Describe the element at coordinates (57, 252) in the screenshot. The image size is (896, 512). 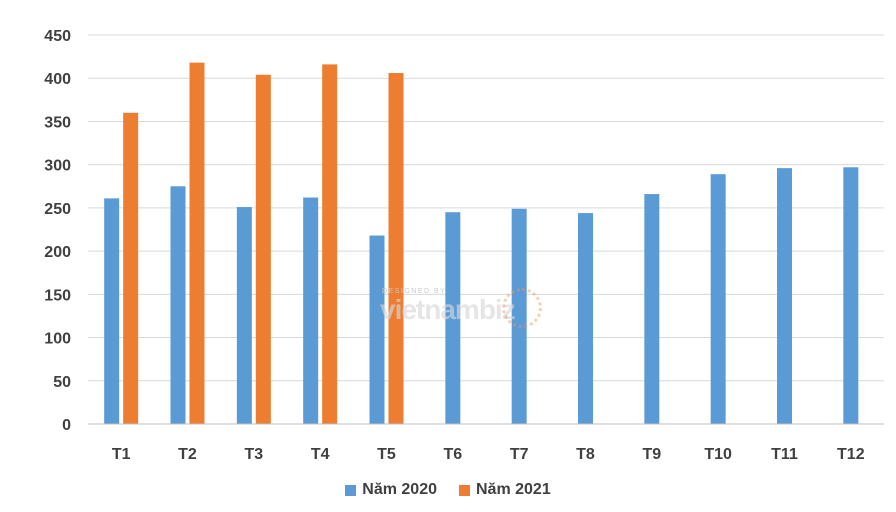
I see `y-tick-label: 200` at that location.